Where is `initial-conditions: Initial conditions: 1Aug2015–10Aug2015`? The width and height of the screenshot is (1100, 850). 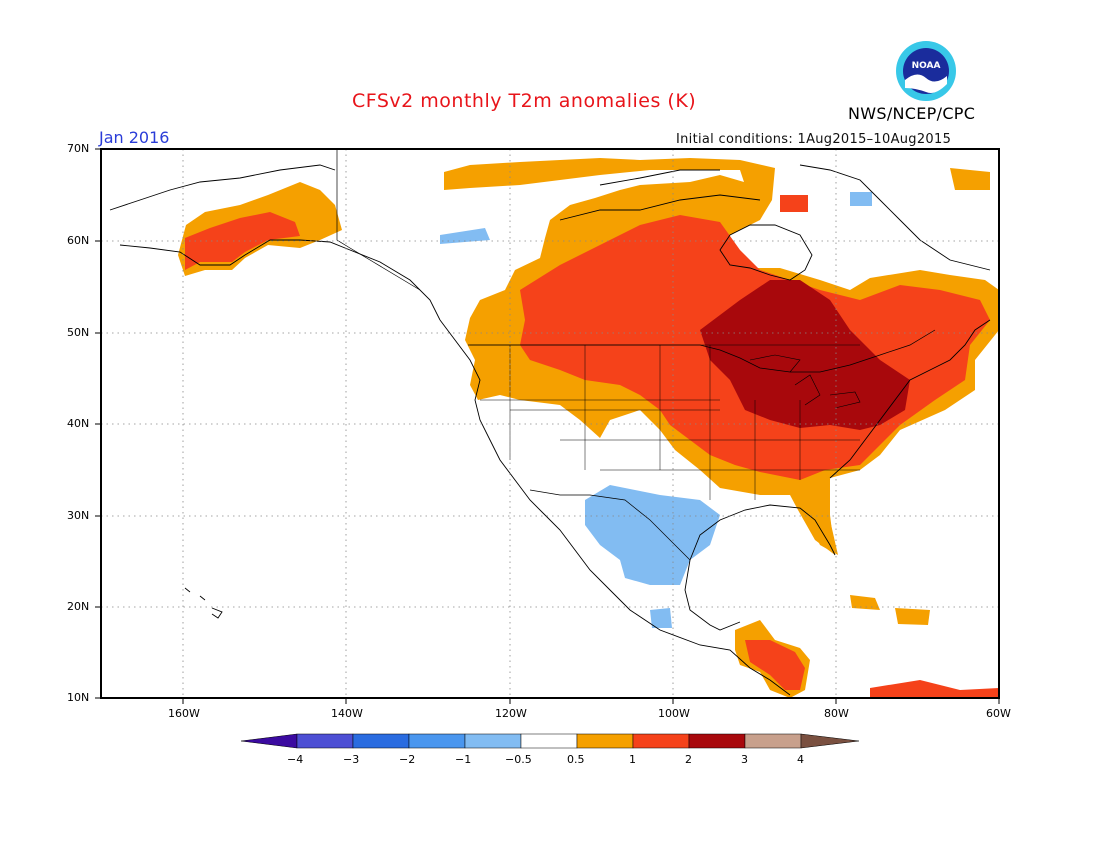
initial-conditions: Initial conditions: 1Aug2015–10Aug2015 is located at coordinates (814, 139).